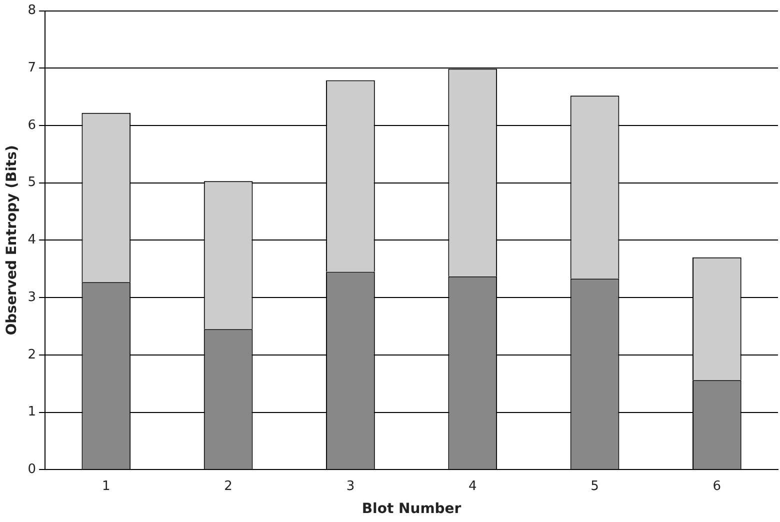  Describe the element at coordinates (32, 354) in the screenshot. I see `y-tick-label: 2` at that location.